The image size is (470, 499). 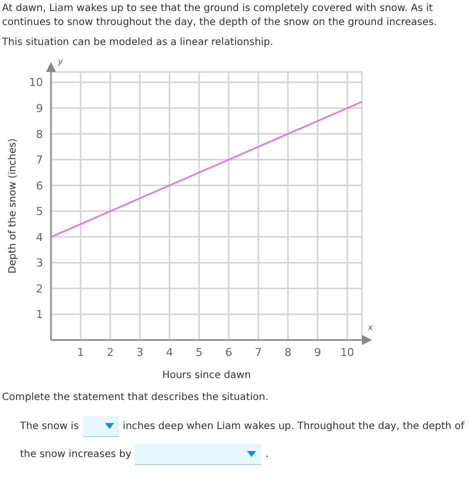 I want to click on text: the snow increases by, so click(x=76, y=454).